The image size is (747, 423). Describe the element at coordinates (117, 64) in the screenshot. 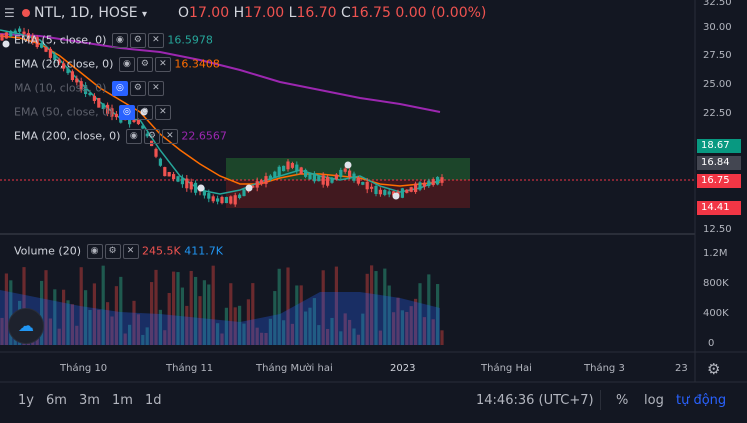

I see `indicator-ema20: EMA (20, close, 0) ◉ ⚙ ✕ 16.3408` at that location.